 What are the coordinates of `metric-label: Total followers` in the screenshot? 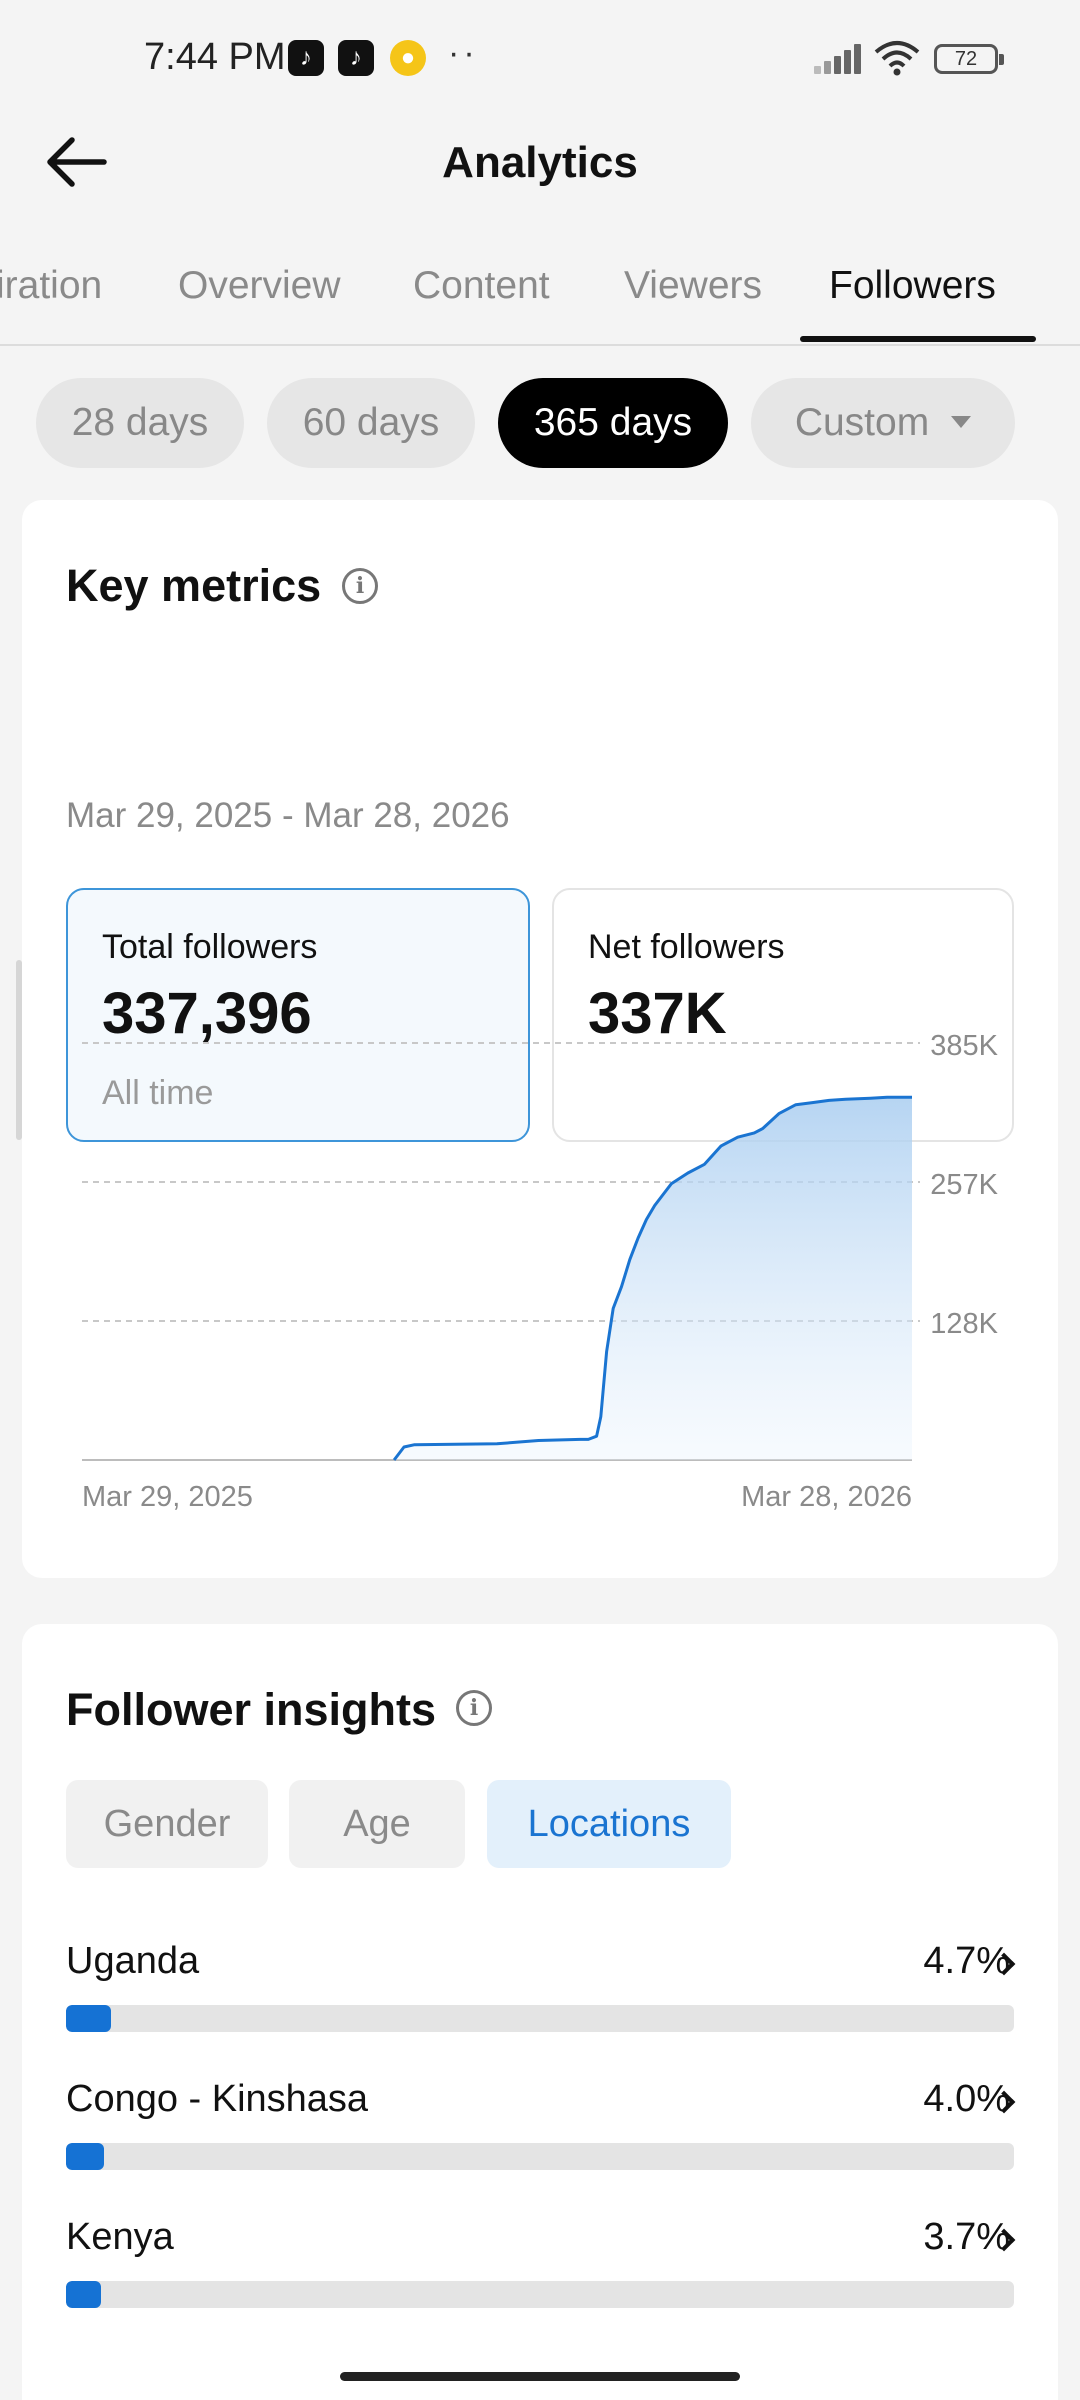 It's located at (210, 947).